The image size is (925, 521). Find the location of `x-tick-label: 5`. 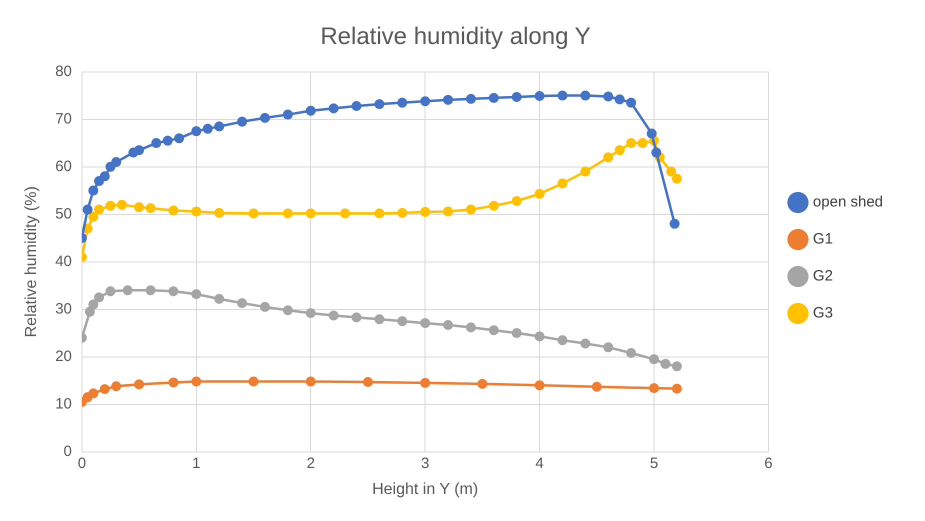

x-tick-label: 5 is located at coordinates (654, 463).